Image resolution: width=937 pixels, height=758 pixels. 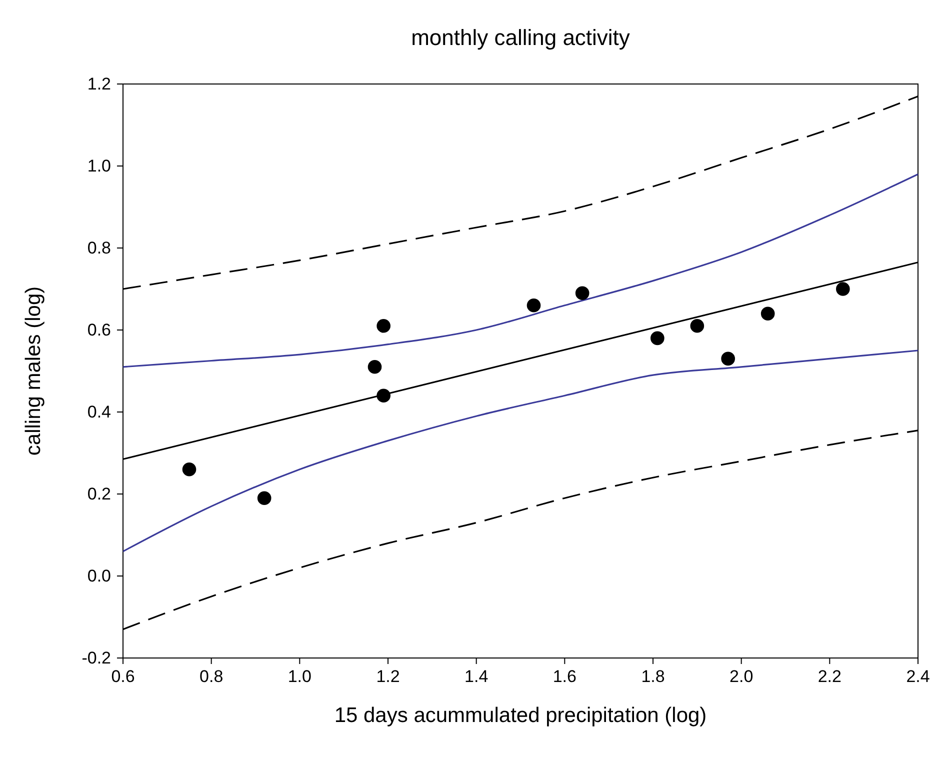 What do you see at coordinates (99, 84) in the screenshot?
I see `y-tick-label: 1.2` at bounding box center [99, 84].